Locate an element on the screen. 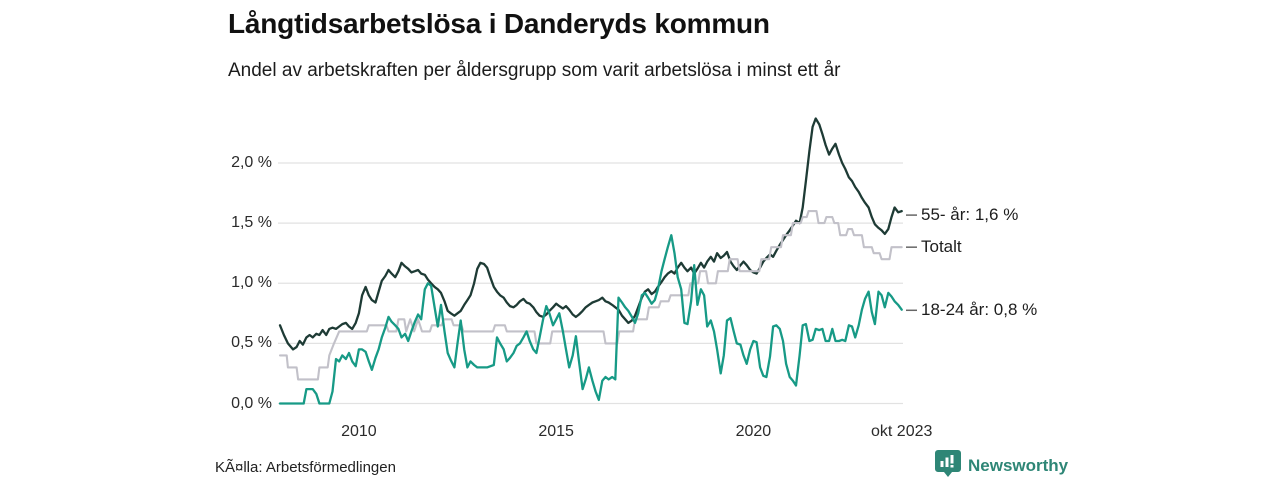 Image resolution: width=1280 pixels, height=480 pixels. source-note: KÃ¤lla: Arbetsförmedlingen is located at coordinates (305, 467).